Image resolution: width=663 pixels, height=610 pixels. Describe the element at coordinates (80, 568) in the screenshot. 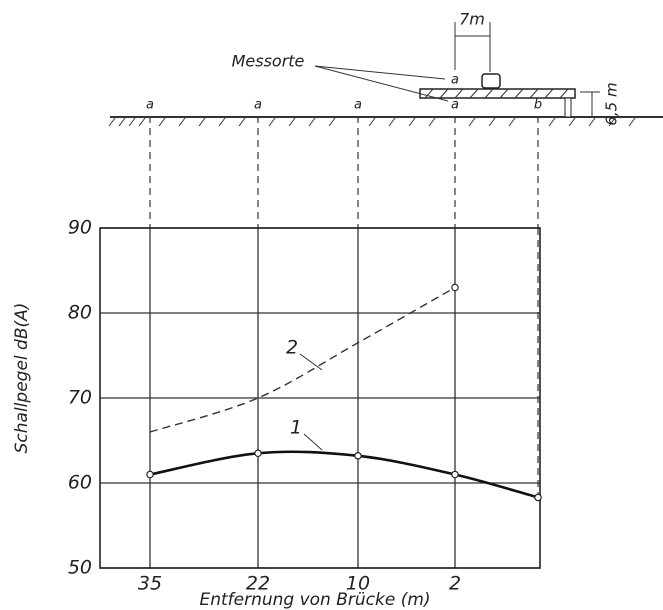

I see `y-tick-label: 50` at that location.